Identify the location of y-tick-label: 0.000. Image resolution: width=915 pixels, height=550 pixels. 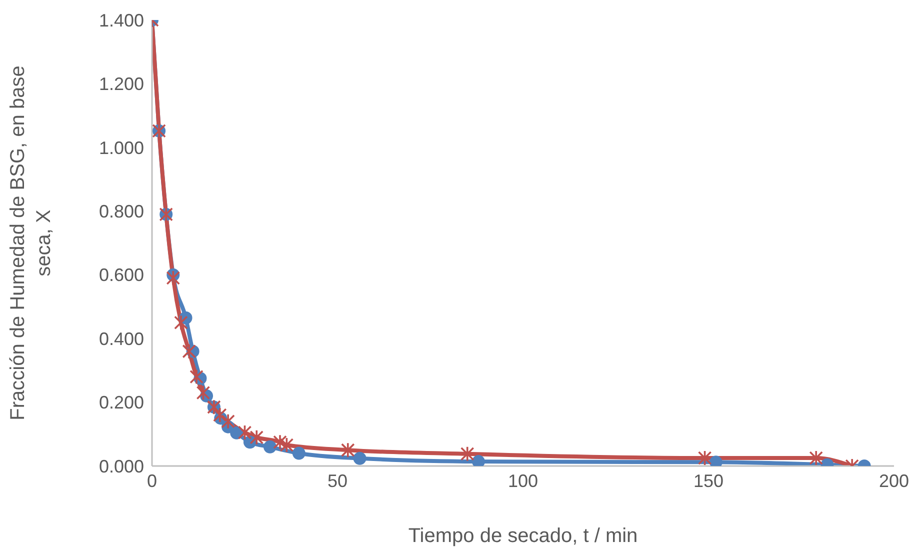
(121, 466).